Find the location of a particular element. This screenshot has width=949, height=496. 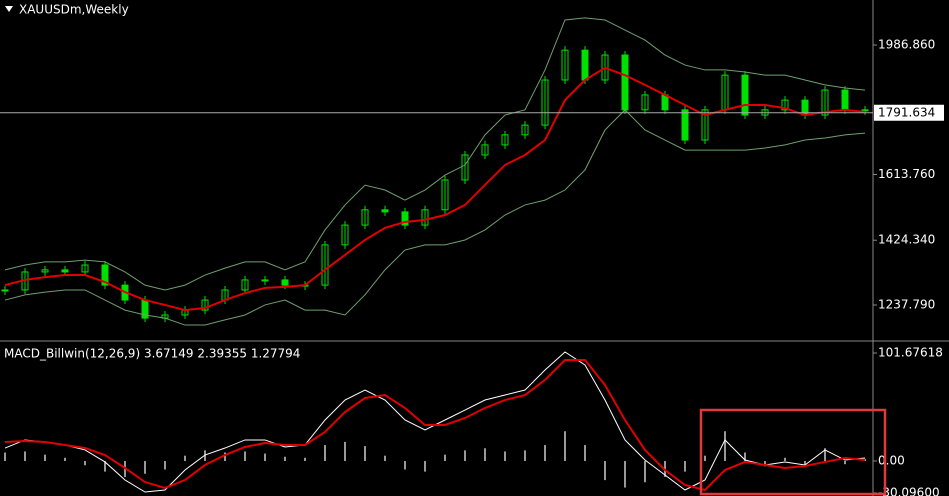

price-label-box is located at coordinates (909, 112).